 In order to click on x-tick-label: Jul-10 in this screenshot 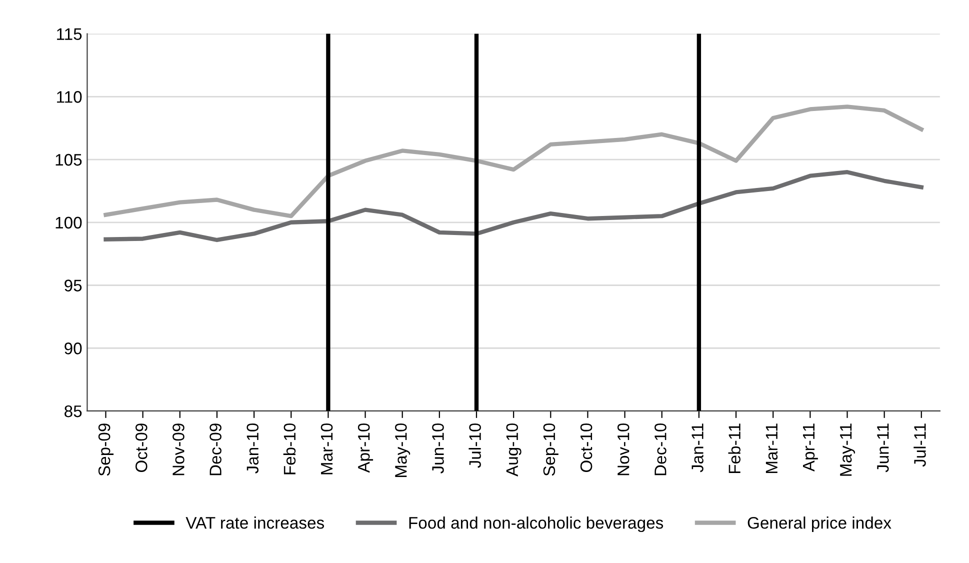, I will do `click(474, 445)`.